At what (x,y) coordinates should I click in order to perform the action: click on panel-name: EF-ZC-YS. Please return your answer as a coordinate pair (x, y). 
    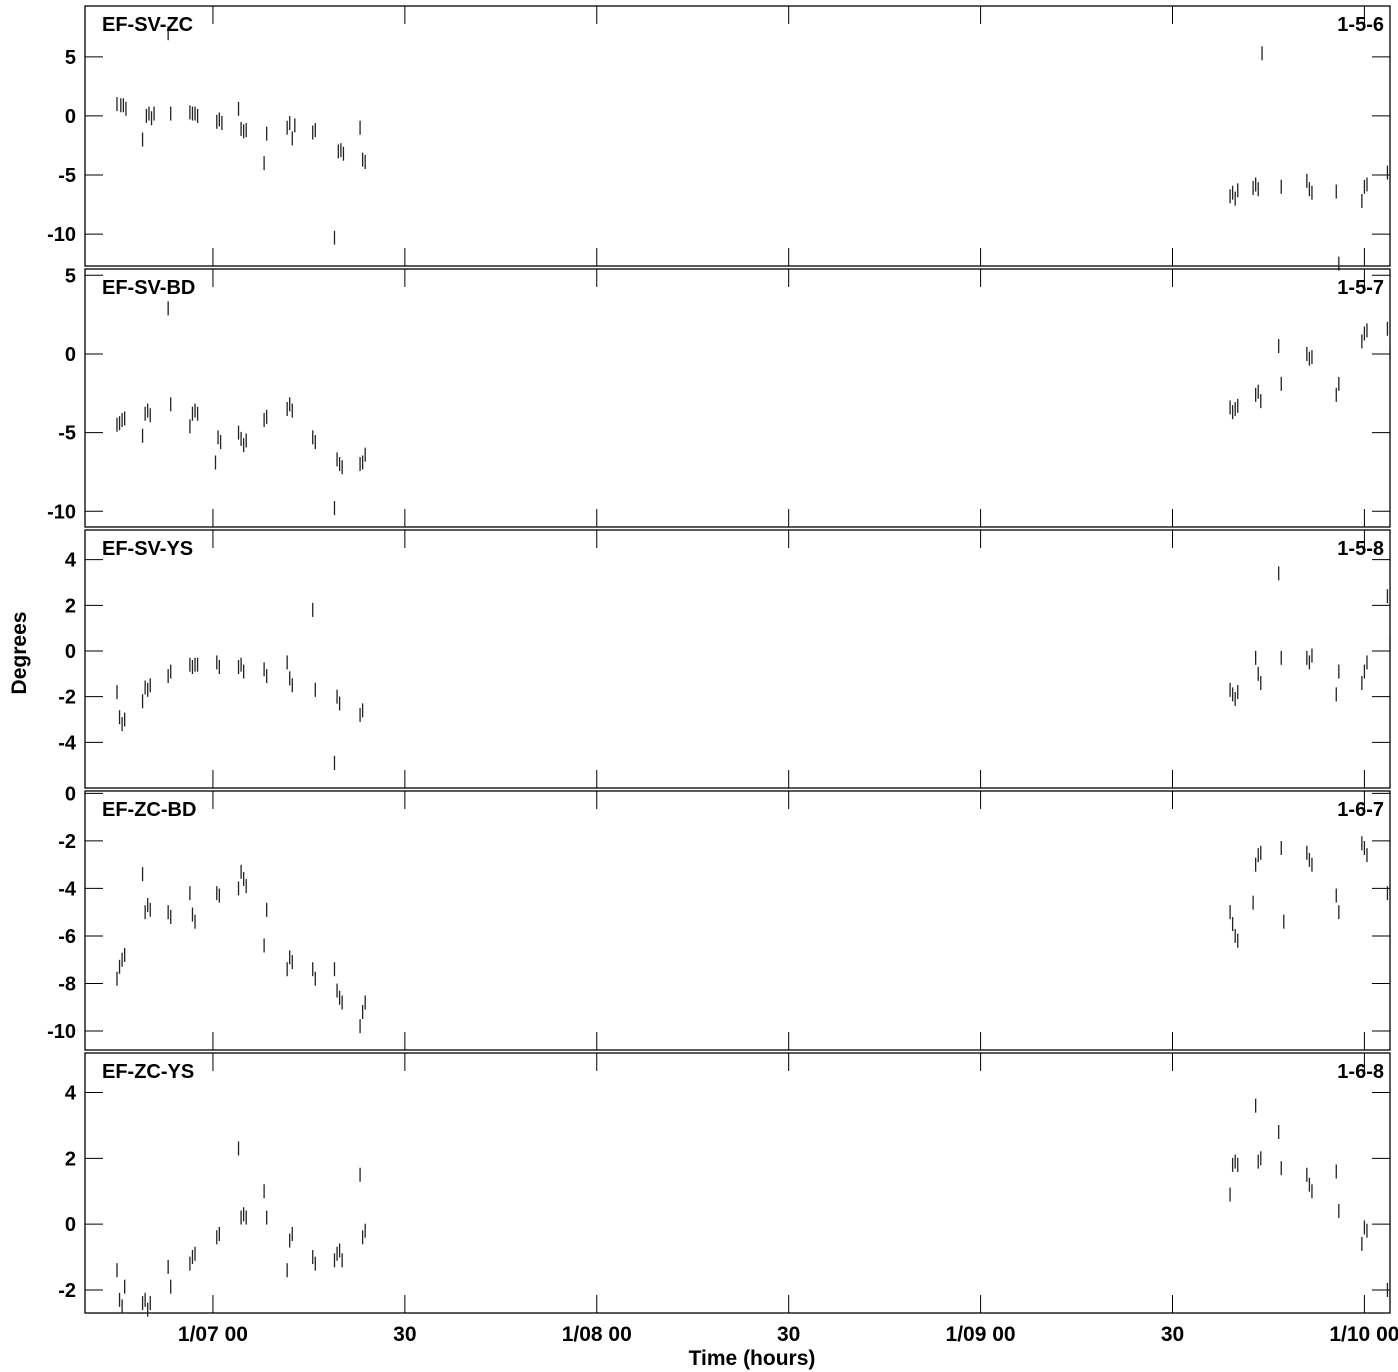
    Looking at the image, I should click on (148, 1072).